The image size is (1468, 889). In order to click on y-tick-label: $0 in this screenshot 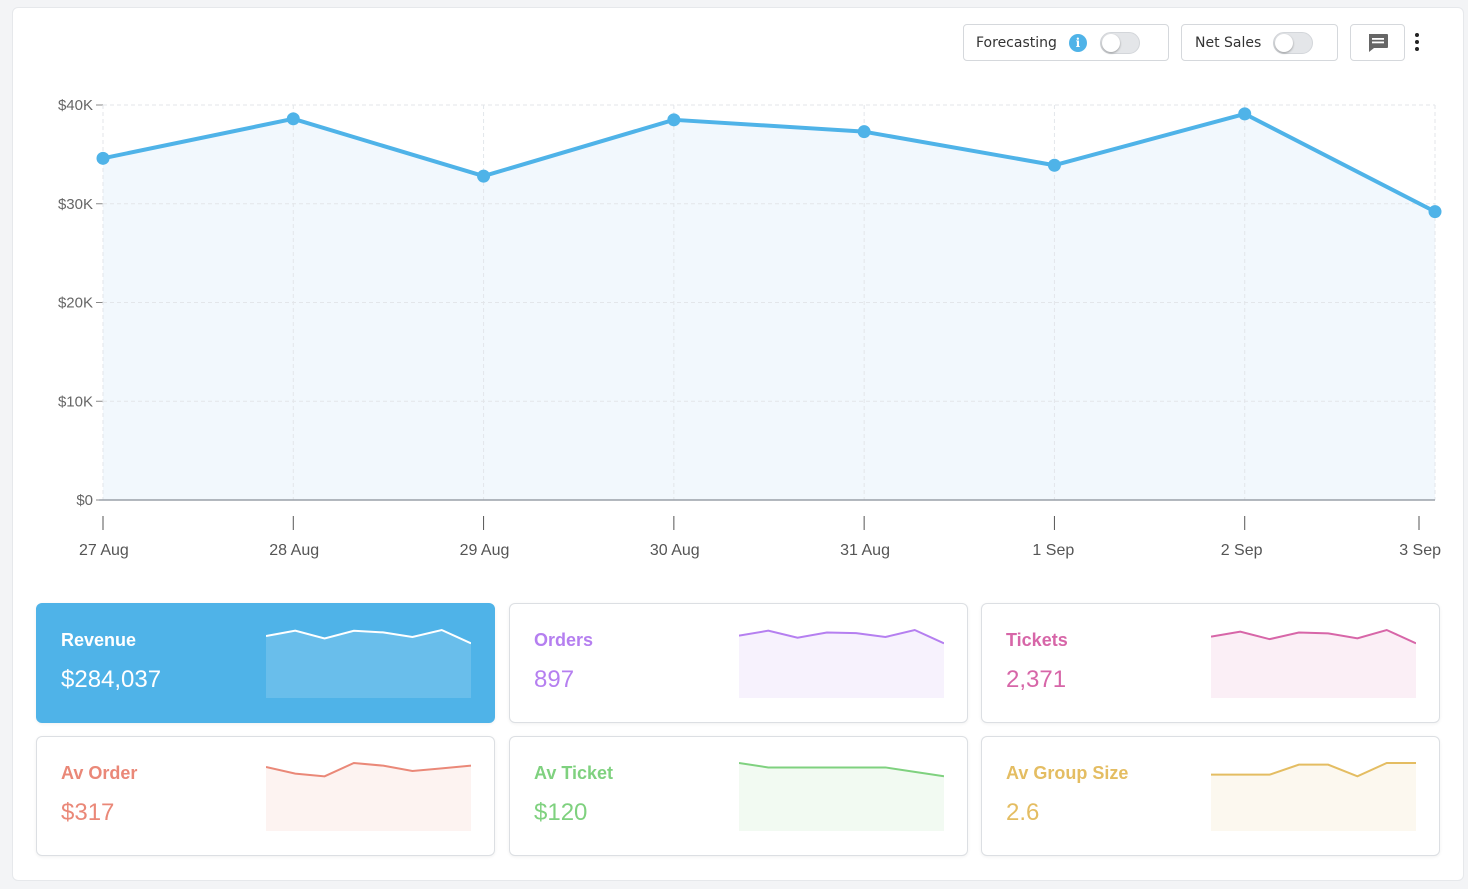, I will do `click(84, 500)`.